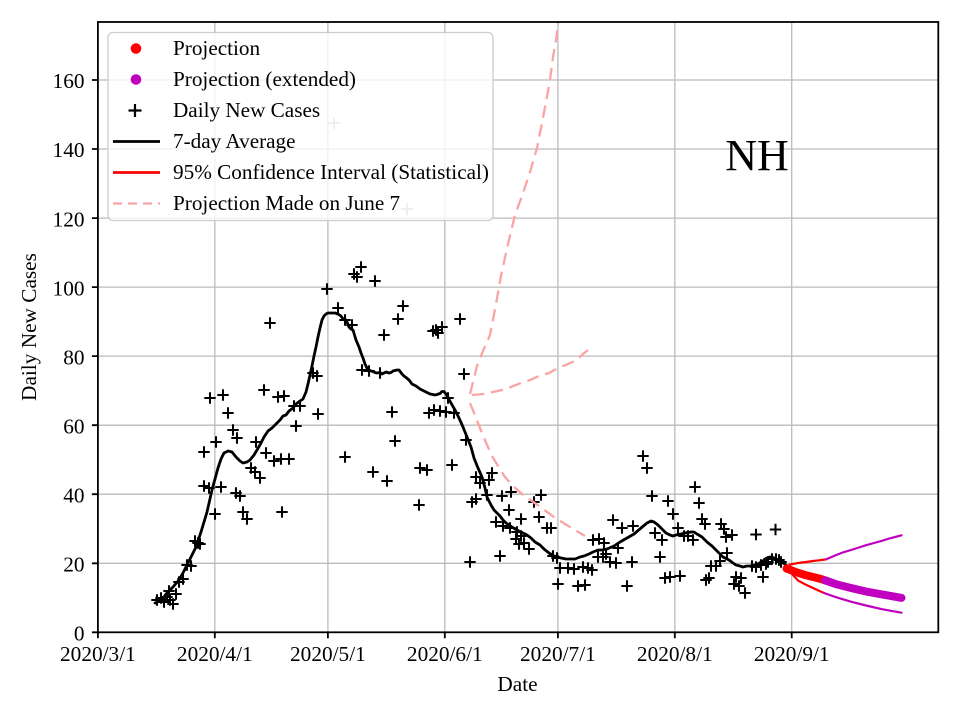 Image resolution: width=960 pixels, height=725 pixels. Describe the element at coordinates (69, 219) in the screenshot. I see `svg-text: 120` at that location.